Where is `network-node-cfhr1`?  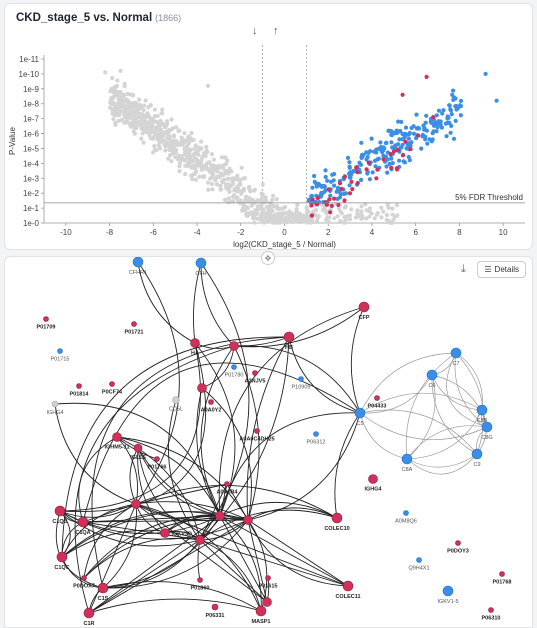 network-node-cfhr1 is located at coordinates (138, 262).